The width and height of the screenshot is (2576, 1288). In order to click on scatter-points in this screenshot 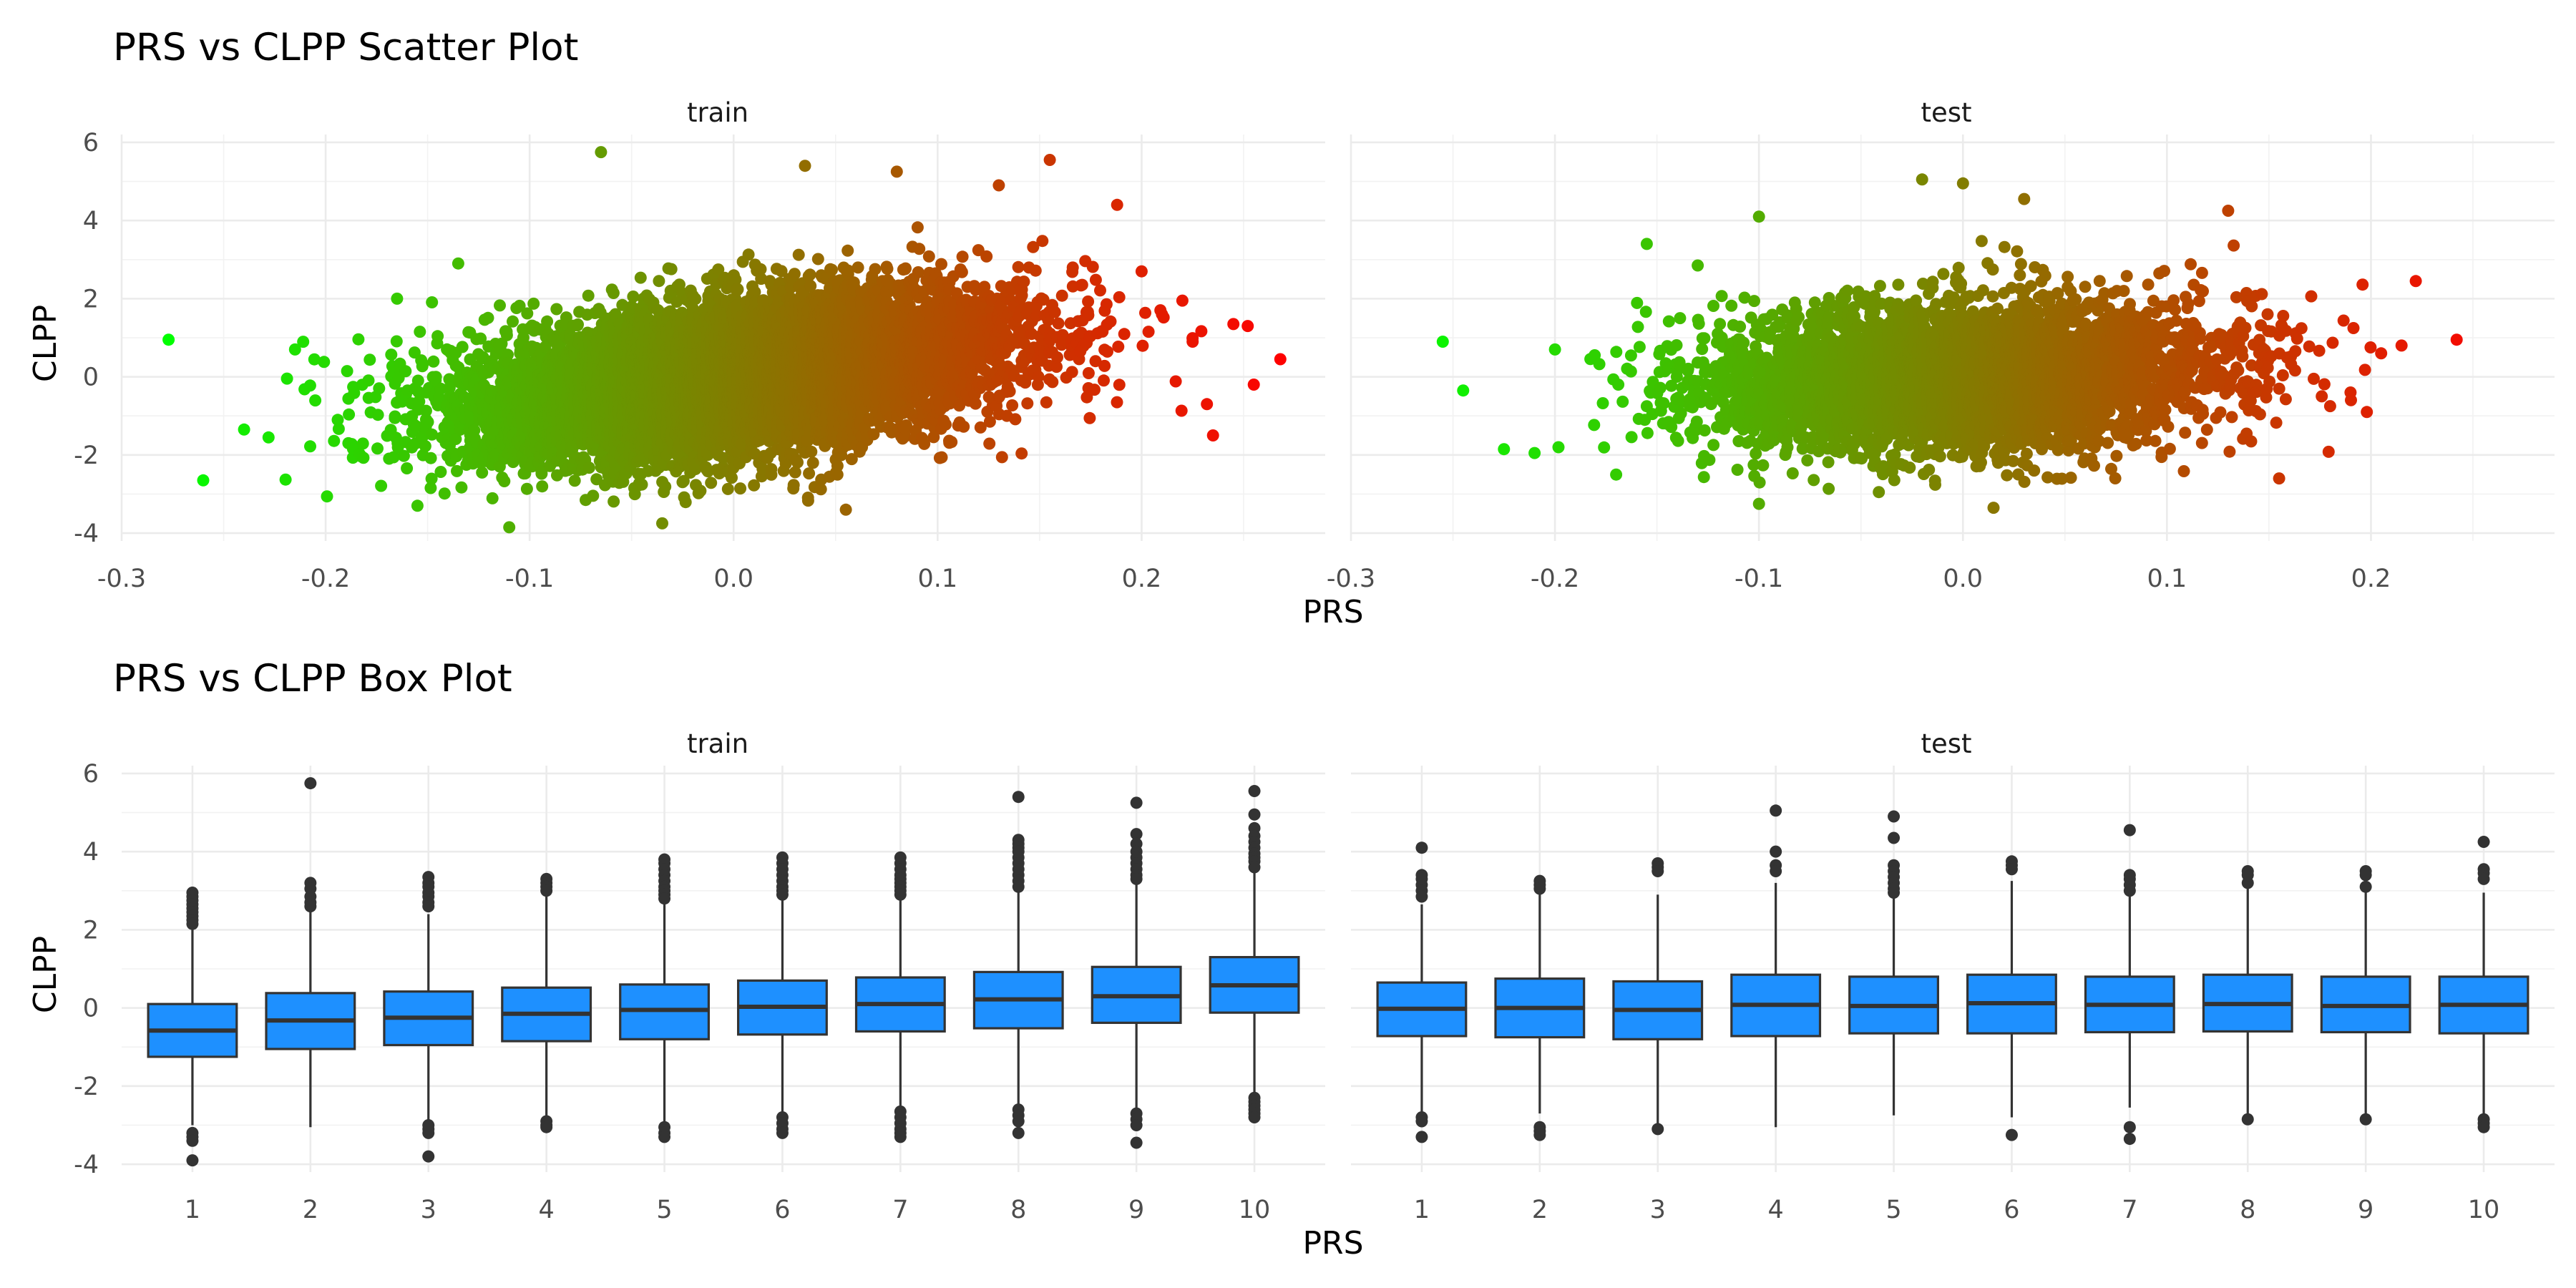, I will do `click(724, 340)`.